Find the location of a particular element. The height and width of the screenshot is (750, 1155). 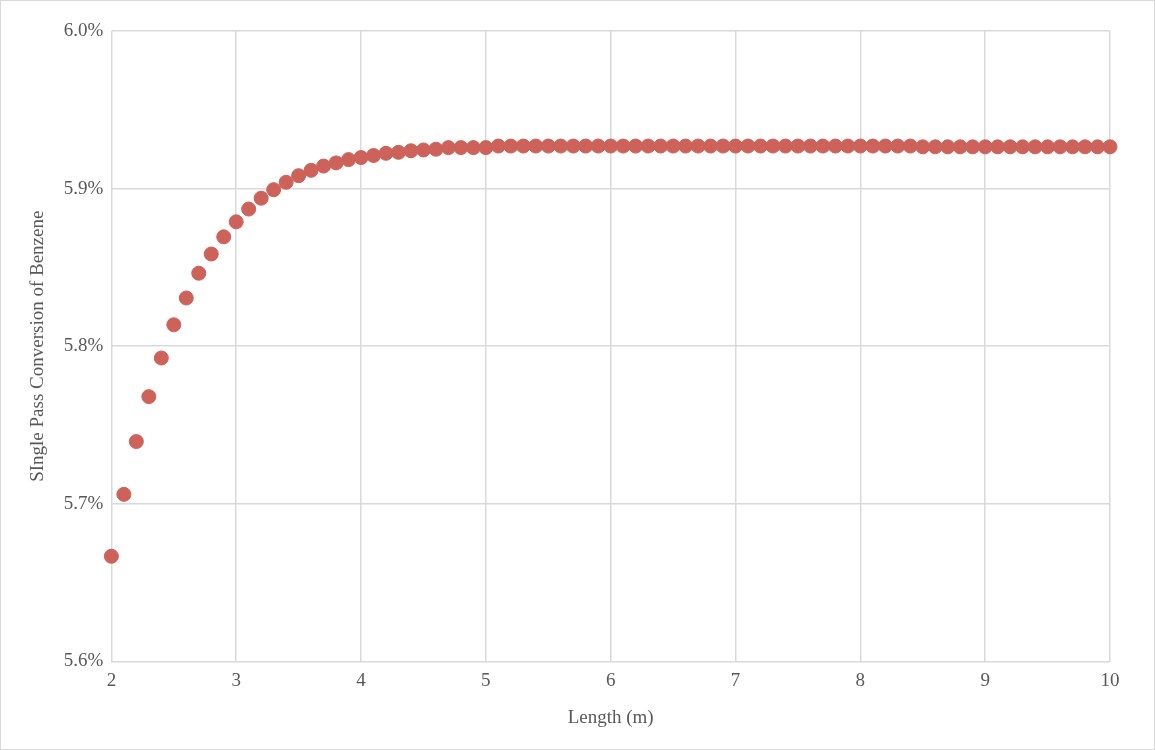

x-axis-title: Length (m) is located at coordinates (610, 716).